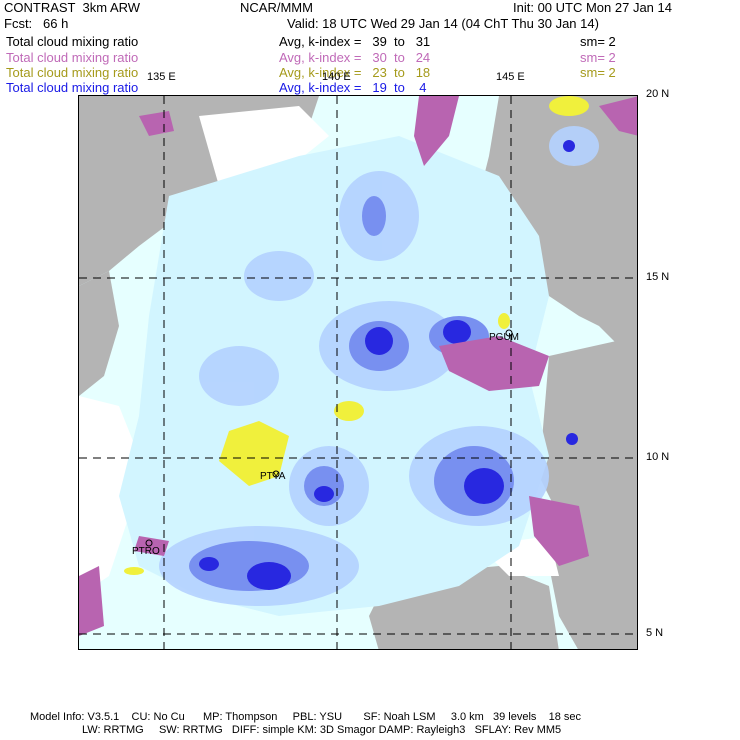 The height and width of the screenshot is (740, 740). I want to click on field-name-4: Total cloud mixing ratio, so click(72, 87).